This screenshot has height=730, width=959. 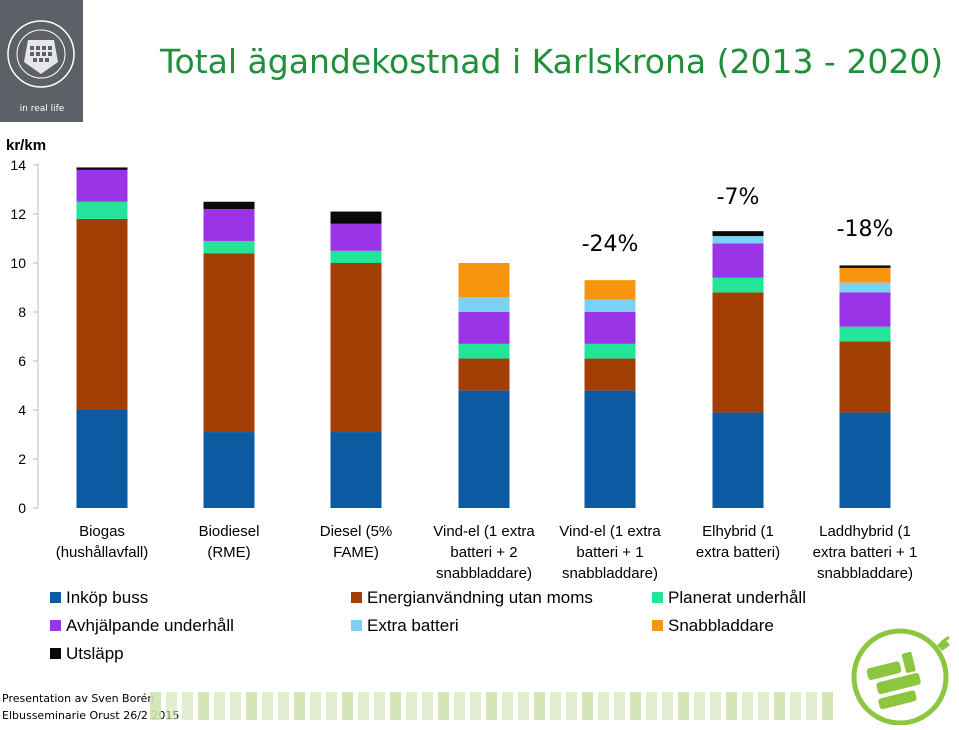 I want to click on y-tick-label: 6, so click(x=22, y=361).